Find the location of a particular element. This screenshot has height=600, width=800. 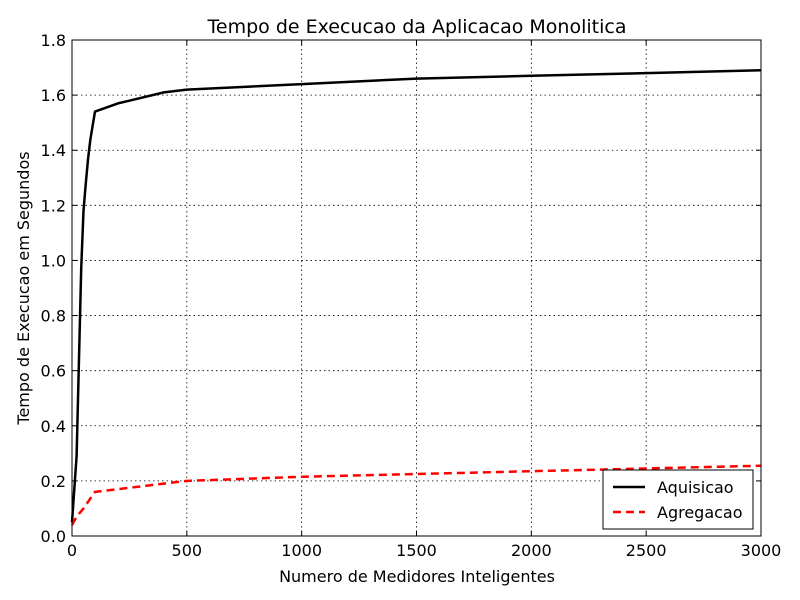

x-tick-label: 2500 is located at coordinates (646, 550).